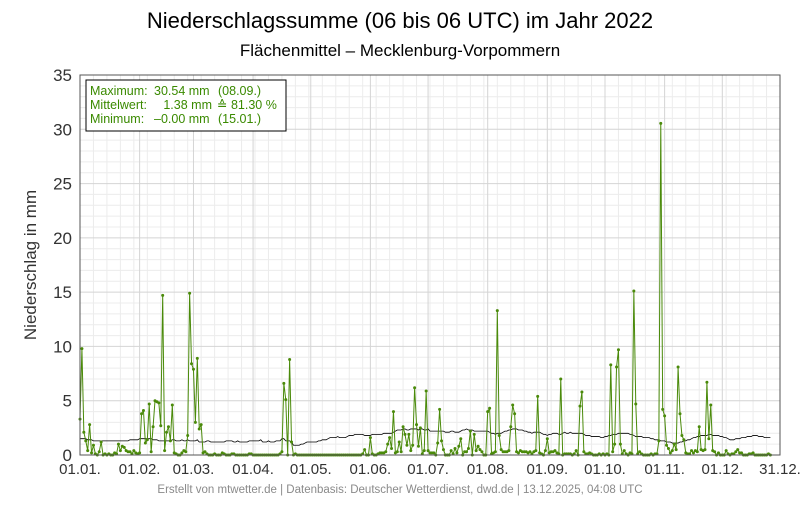 The image size is (800, 505). I want to click on y-tick-label: 15, so click(62, 292).